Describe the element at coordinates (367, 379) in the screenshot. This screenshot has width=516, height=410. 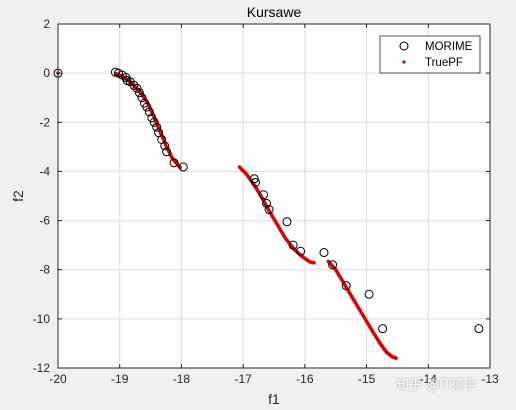
I see `x-tick-label: -15` at that location.